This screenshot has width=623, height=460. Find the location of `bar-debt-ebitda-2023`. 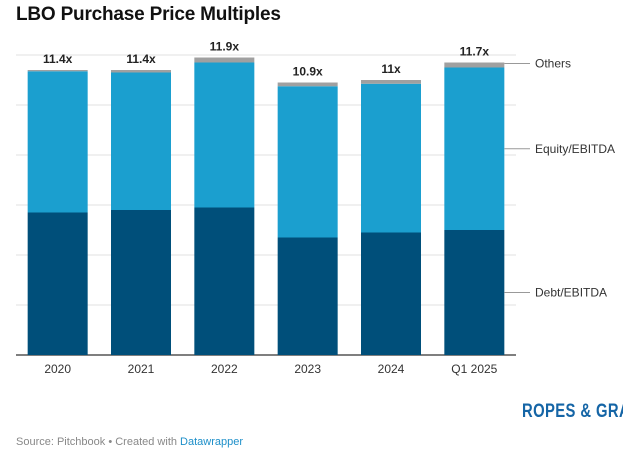

bar-debt-ebitda-2023 is located at coordinates (307, 296).